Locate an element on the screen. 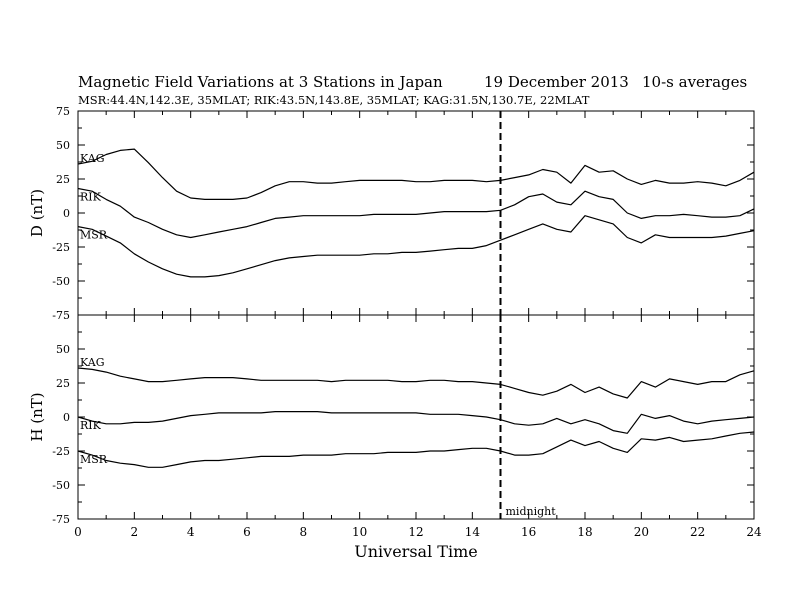  h-midnight-label: midnight is located at coordinates (531, 511).